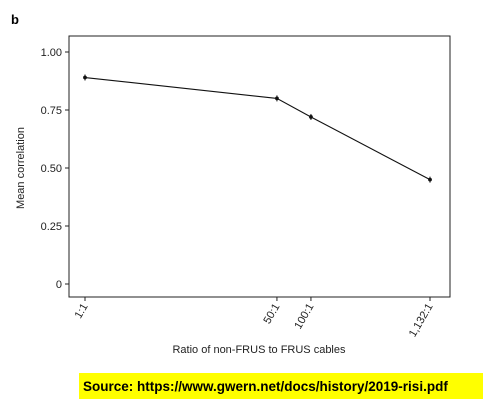 The width and height of the screenshot is (499, 411). Describe the element at coordinates (59, 285) in the screenshot. I see `y-tick-label: 0` at that location.